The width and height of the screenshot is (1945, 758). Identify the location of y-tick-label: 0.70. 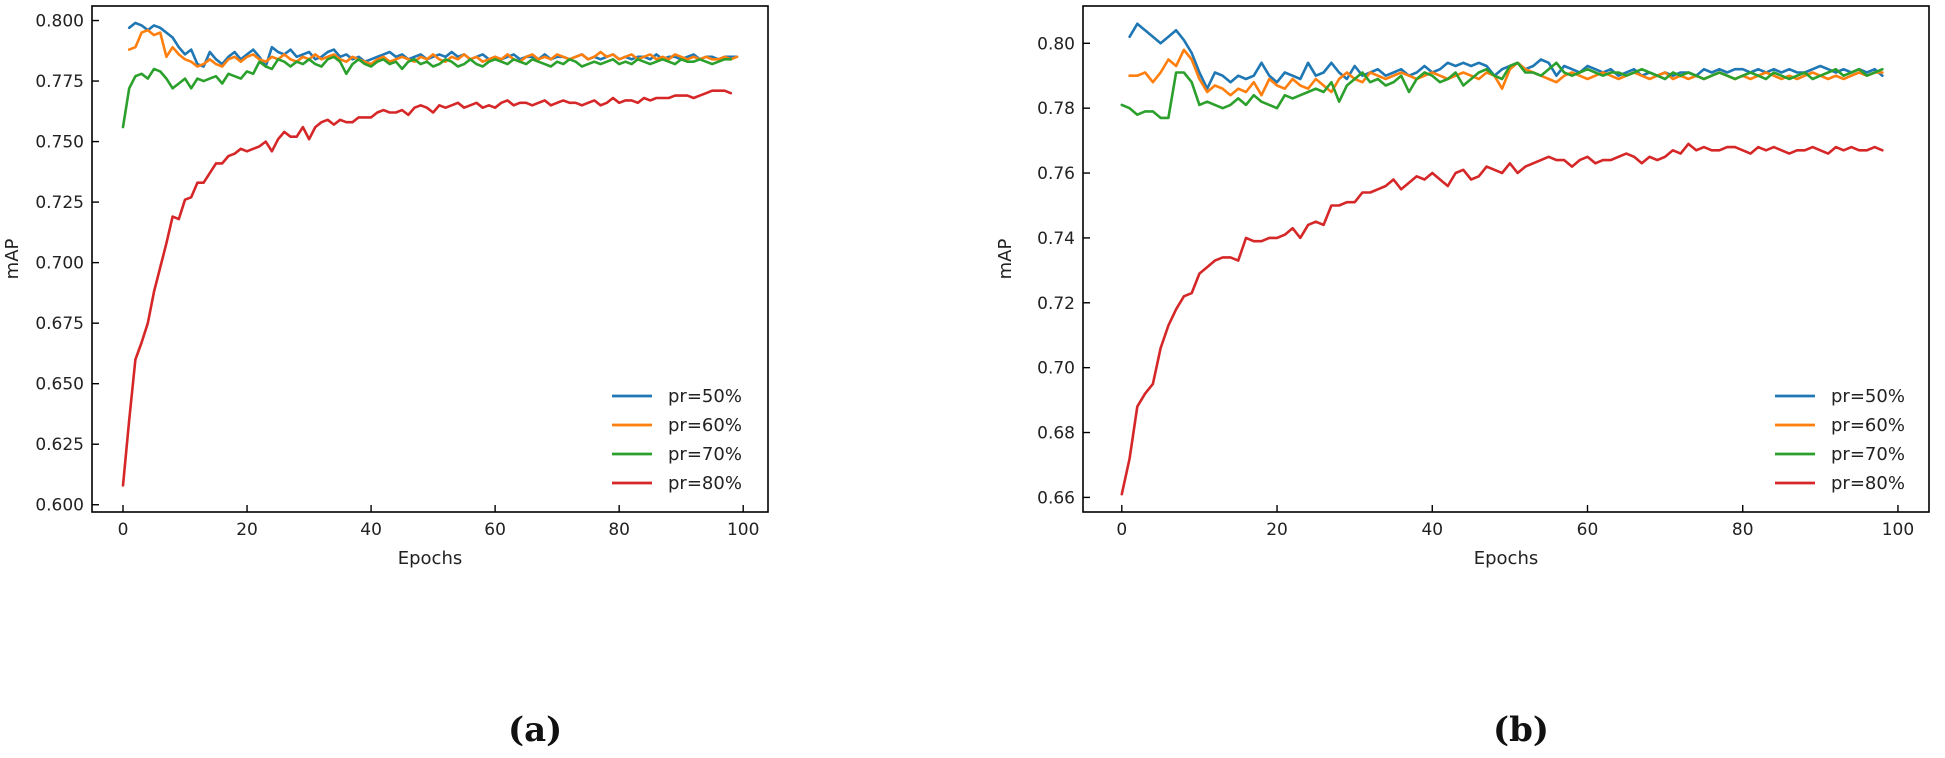
(1056, 369).